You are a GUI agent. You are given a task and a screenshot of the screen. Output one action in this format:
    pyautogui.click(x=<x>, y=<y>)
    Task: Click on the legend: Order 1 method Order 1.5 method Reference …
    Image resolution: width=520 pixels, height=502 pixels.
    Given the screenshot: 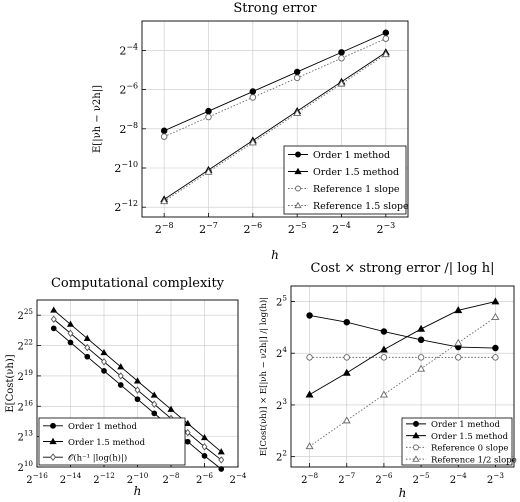 What is the action you would take?
    pyautogui.click(x=346, y=180)
    